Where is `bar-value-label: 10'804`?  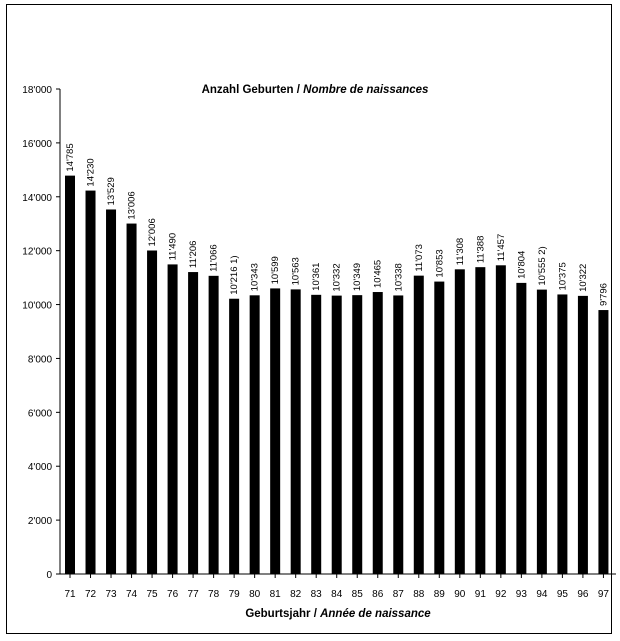
bar-value-label: 10'804 is located at coordinates (521, 265).